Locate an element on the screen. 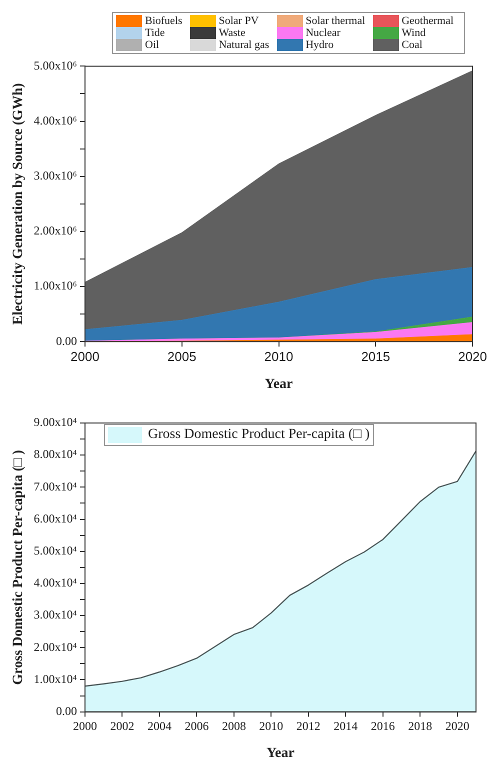 The height and width of the screenshot is (761, 490). y-tick-label: 3.00x10⁶ is located at coordinates (55, 175).